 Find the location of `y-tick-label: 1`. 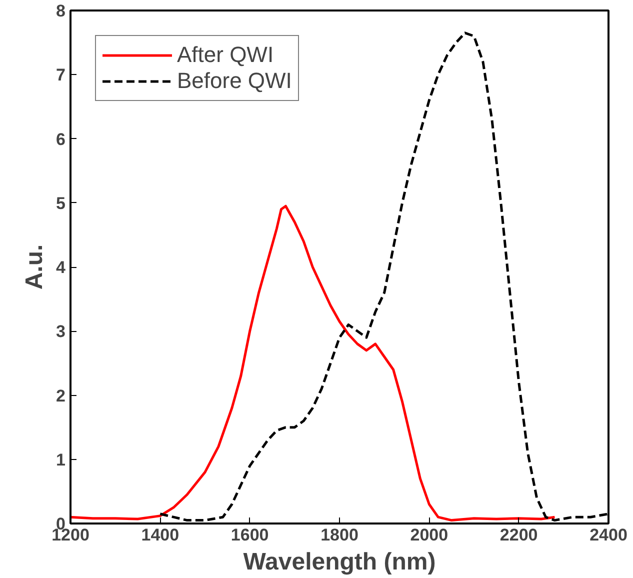

y-tick-label: 1 is located at coordinates (61, 460).